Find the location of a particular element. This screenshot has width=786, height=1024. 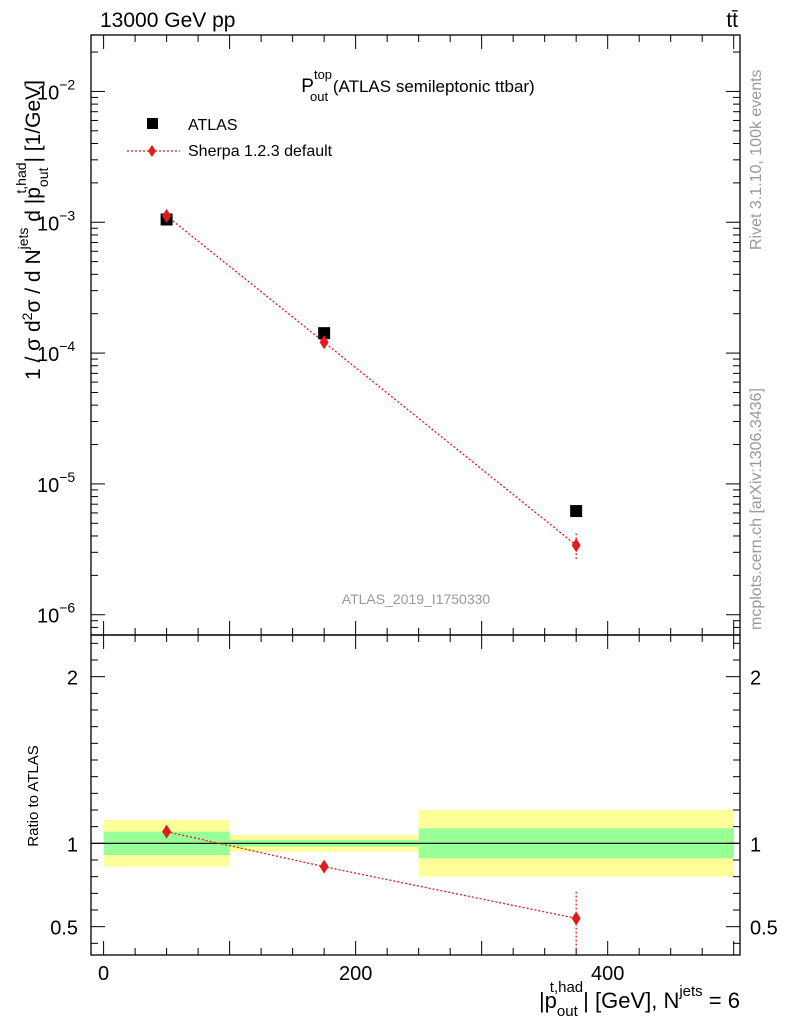

ratio-y-tick-label: 0.5 is located at coordinates (64, 929).